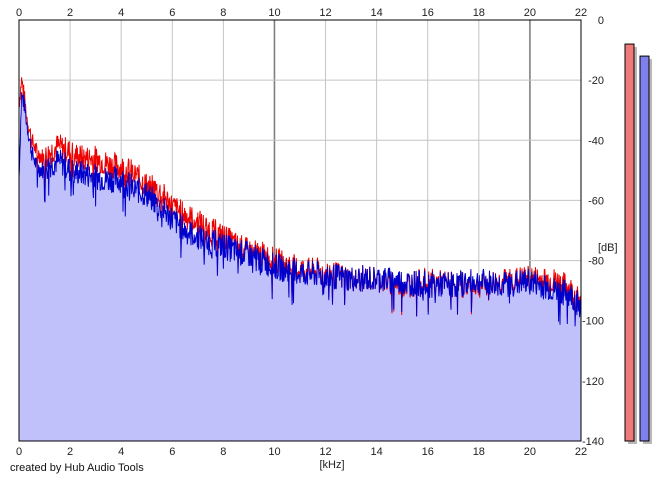 The width and height of the screenshot is (664, 481). I want to click on x-tick-label-bottom: 16, so click(428, 452).